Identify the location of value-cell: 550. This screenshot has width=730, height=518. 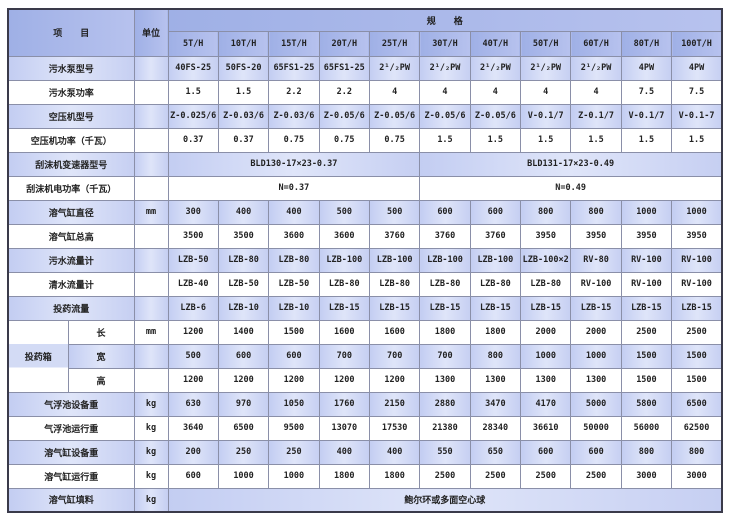
(445, 452).